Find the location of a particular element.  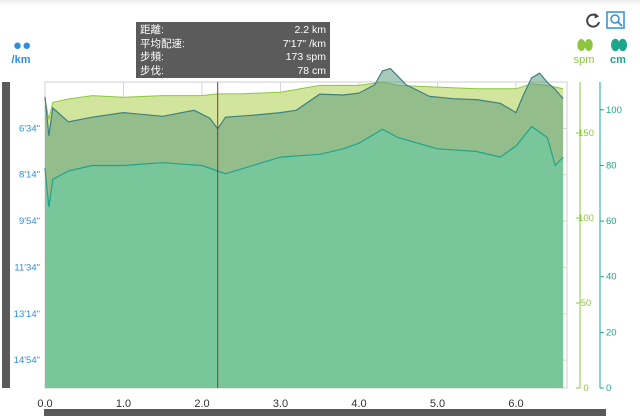

tooltip-row-stride: 步伐: 78 cm is located at coordinates (233, 72).